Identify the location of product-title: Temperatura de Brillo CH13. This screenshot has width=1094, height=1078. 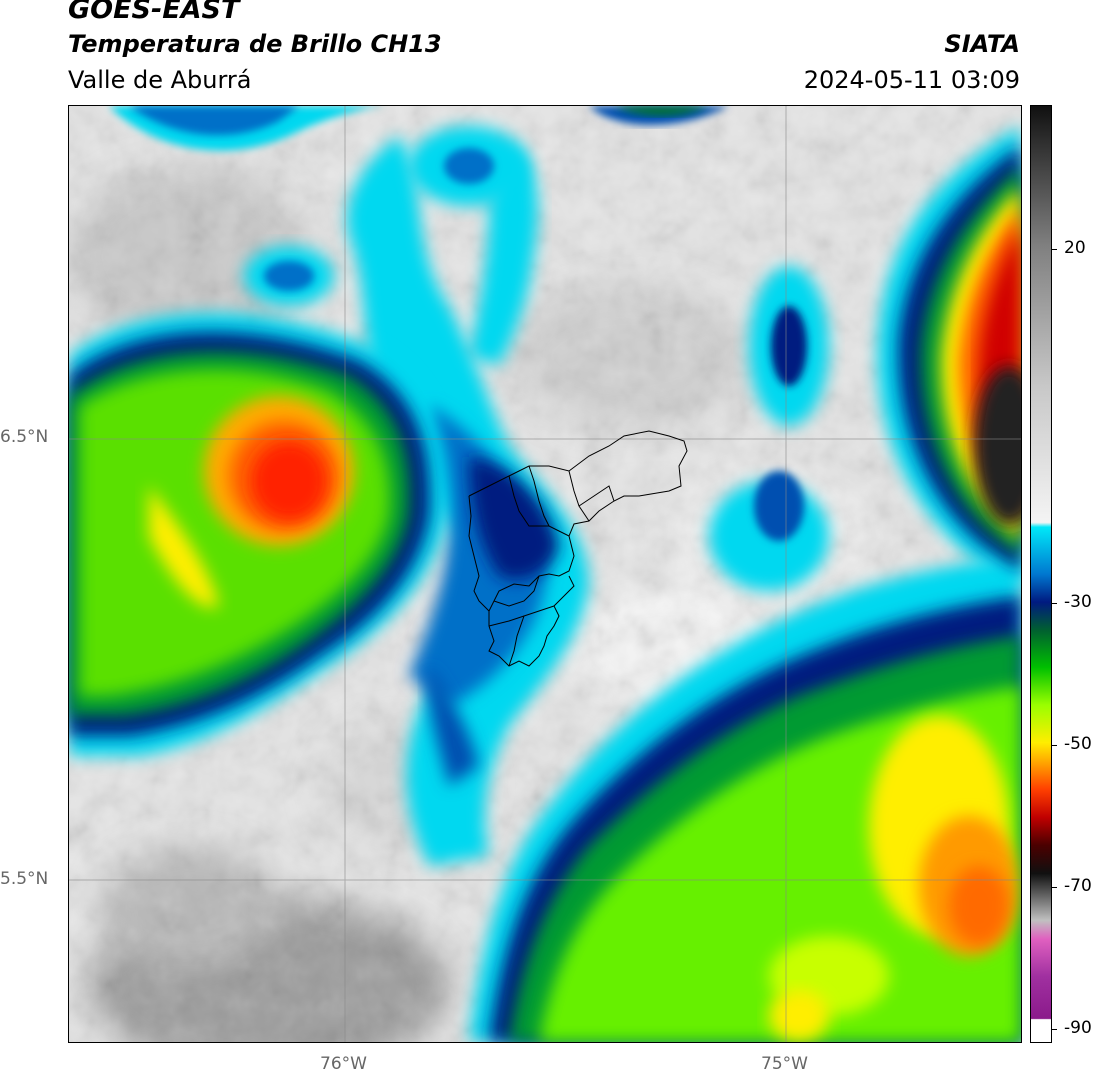
(255, 44).